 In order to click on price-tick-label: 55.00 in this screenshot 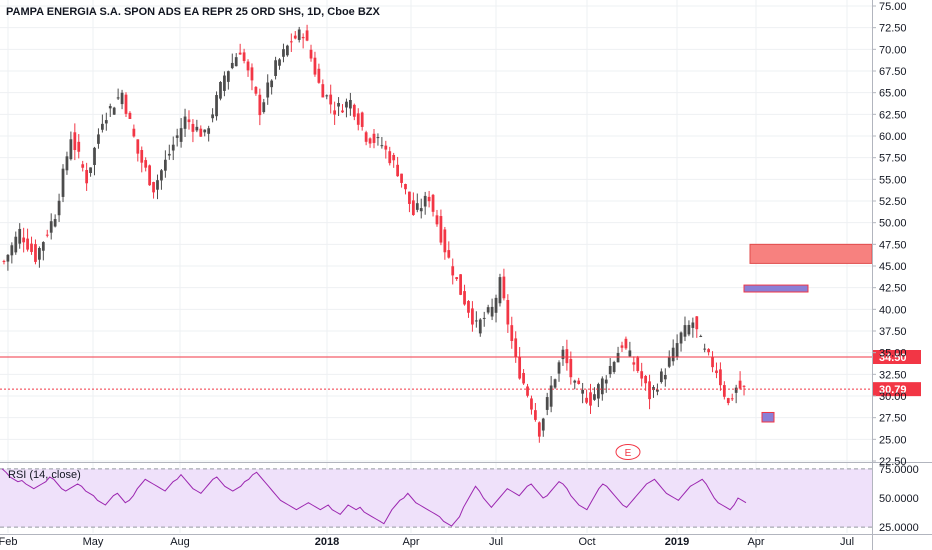, I will do `click(893, 180)`.